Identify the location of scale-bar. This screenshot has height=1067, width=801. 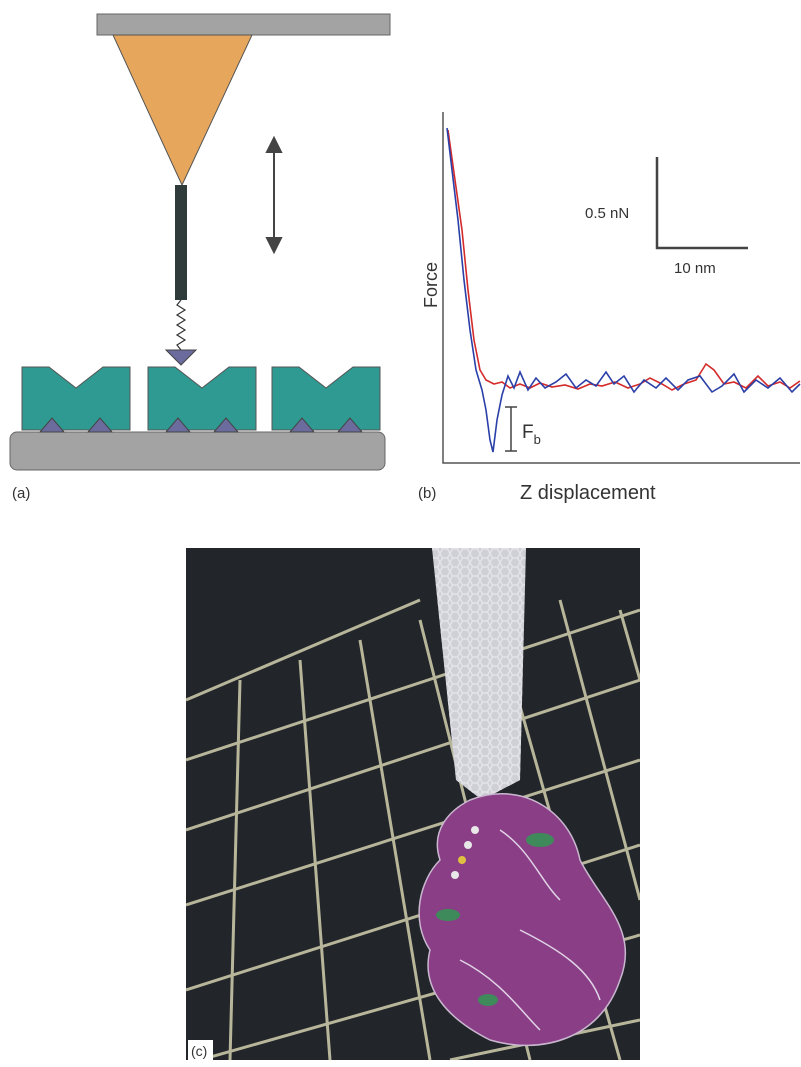
(701, 203).